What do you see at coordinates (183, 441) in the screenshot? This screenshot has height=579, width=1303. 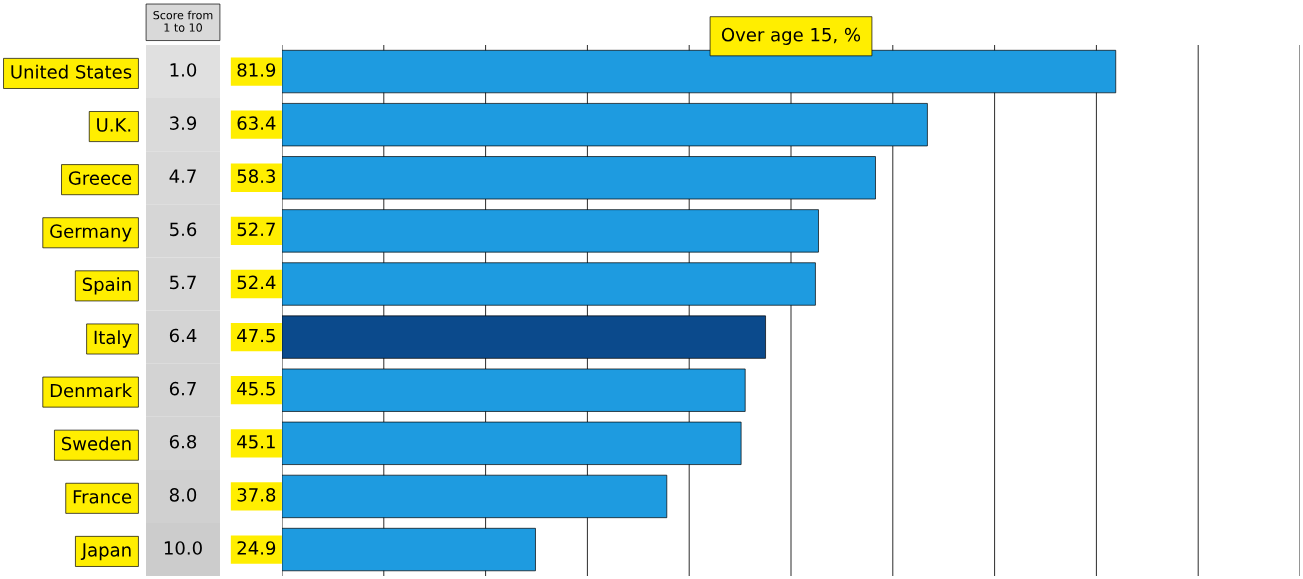 I see `data-label: 6.8` at bounding box center [183, 441].